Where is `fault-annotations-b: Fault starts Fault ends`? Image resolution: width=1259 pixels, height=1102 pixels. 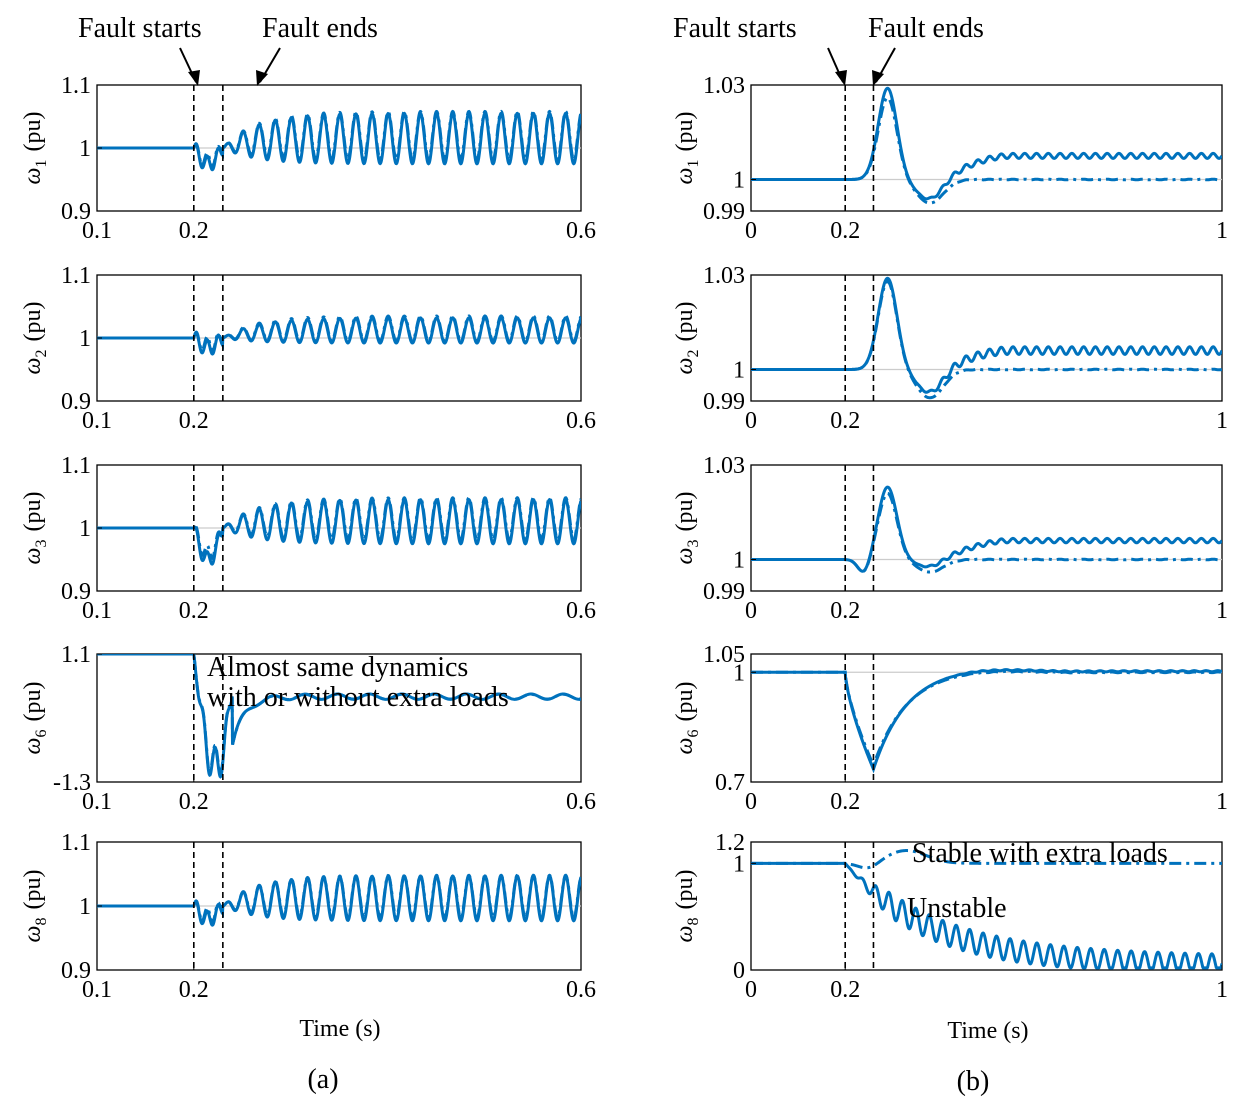 fault-annotations-b: Fault starts Fault ends is located at coordinates (828, 49).